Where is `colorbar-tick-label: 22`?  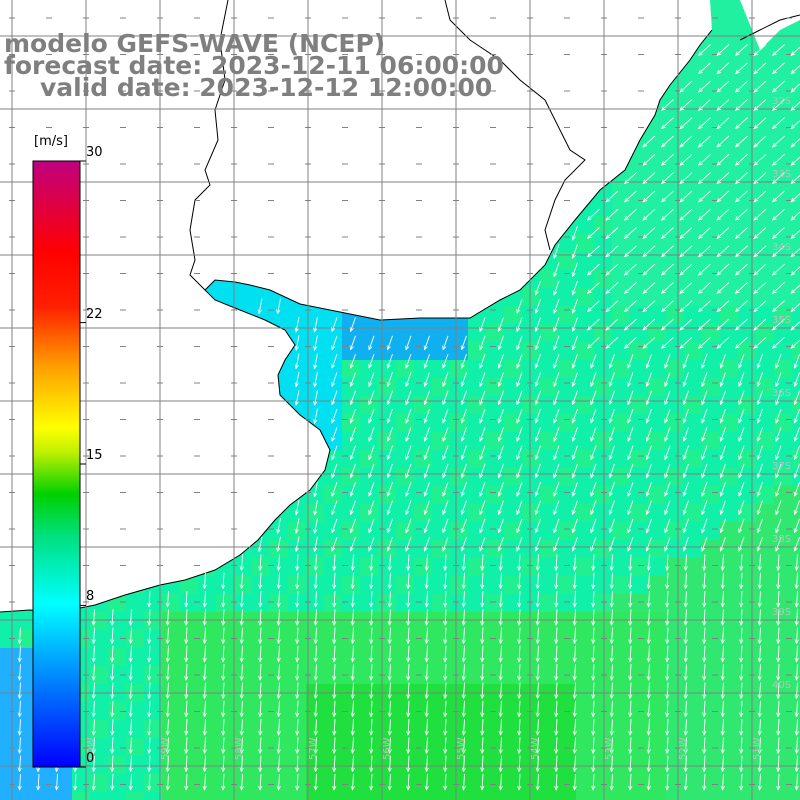
colorbar-tick-label: 22 is located at coordinates (94, 314).